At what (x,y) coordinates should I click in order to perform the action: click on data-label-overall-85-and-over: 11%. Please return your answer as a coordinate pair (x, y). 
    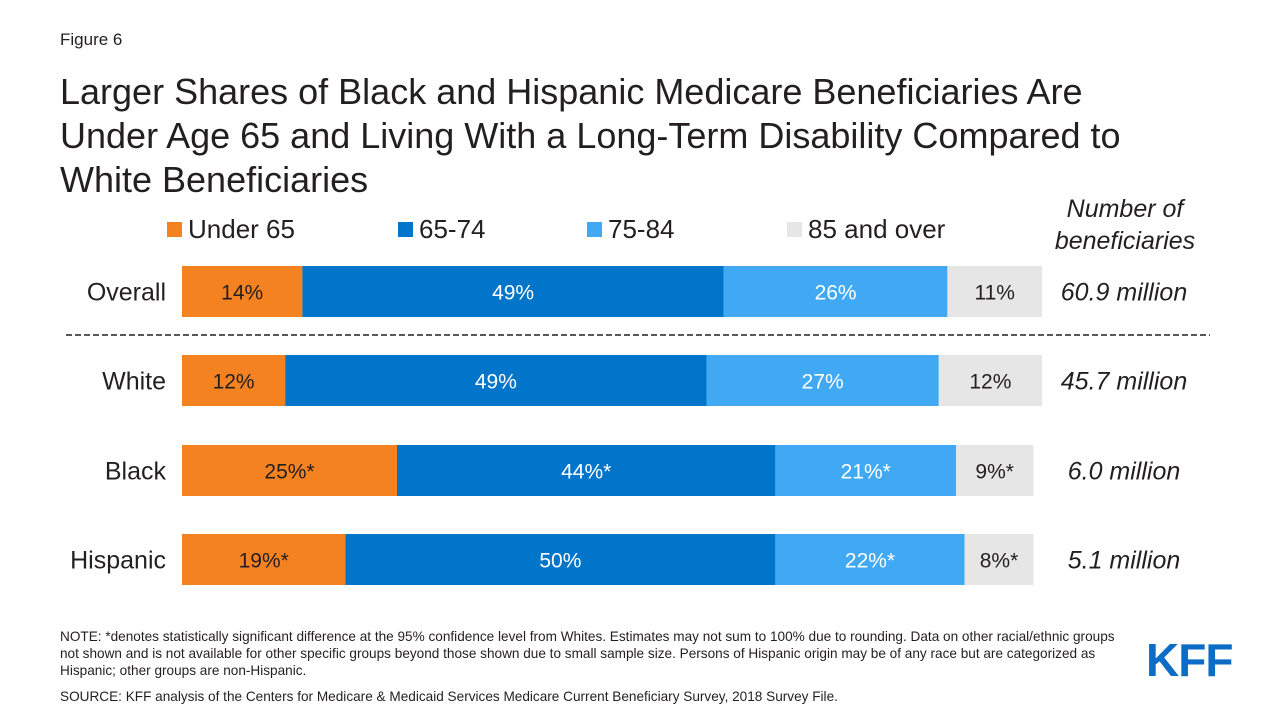
    Looking at the image, I should click on (994, 293).